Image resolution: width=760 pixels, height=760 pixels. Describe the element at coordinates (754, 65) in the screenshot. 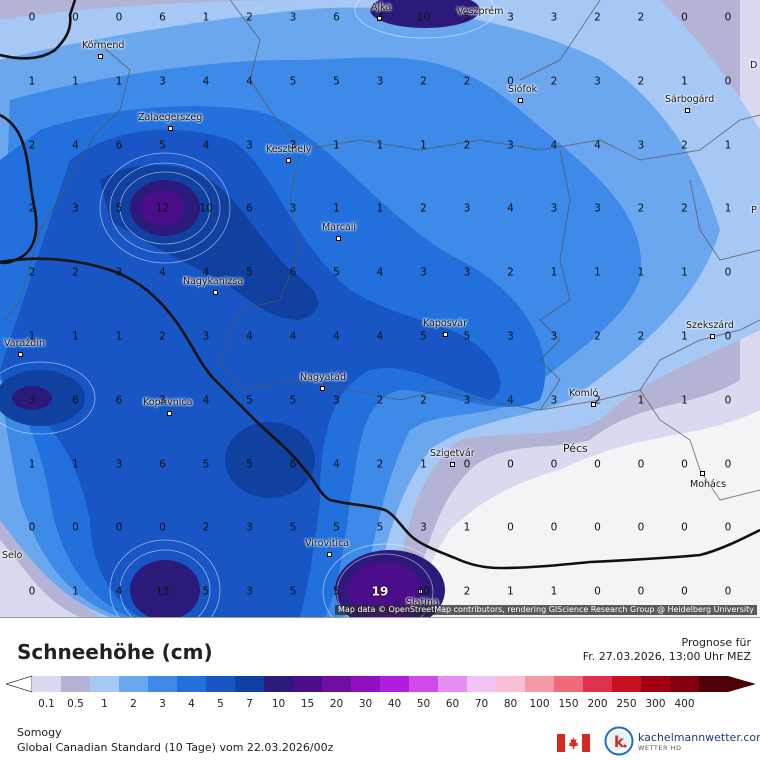

I see `place-edge-d: D` at that location.